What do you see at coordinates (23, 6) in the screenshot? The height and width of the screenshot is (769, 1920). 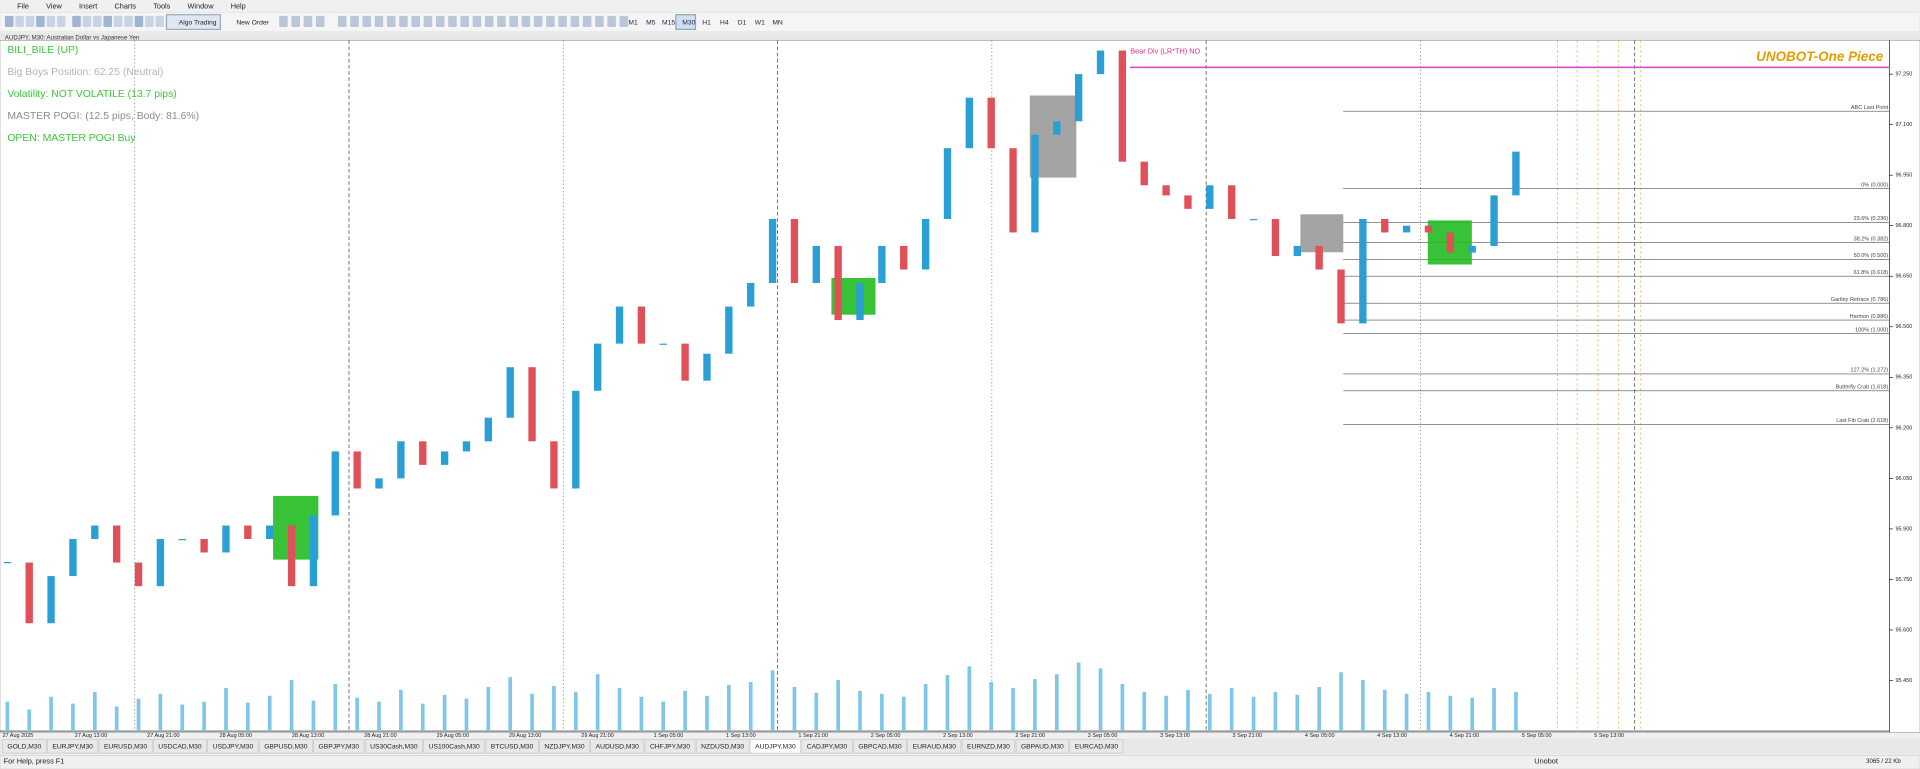 I see `menu-item: File` at bounding box center [23, 6].